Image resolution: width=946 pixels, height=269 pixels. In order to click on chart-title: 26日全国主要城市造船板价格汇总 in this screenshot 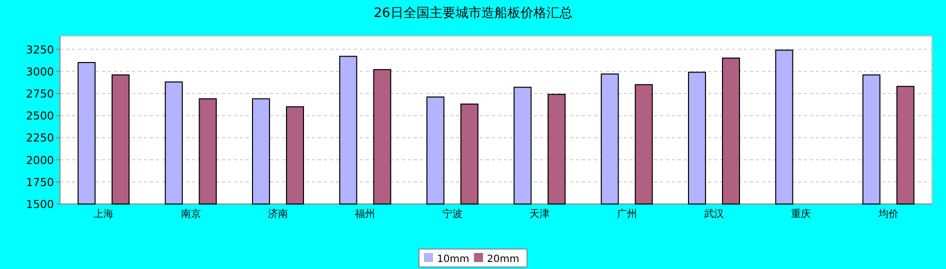, I will do `click(473, 13)`.